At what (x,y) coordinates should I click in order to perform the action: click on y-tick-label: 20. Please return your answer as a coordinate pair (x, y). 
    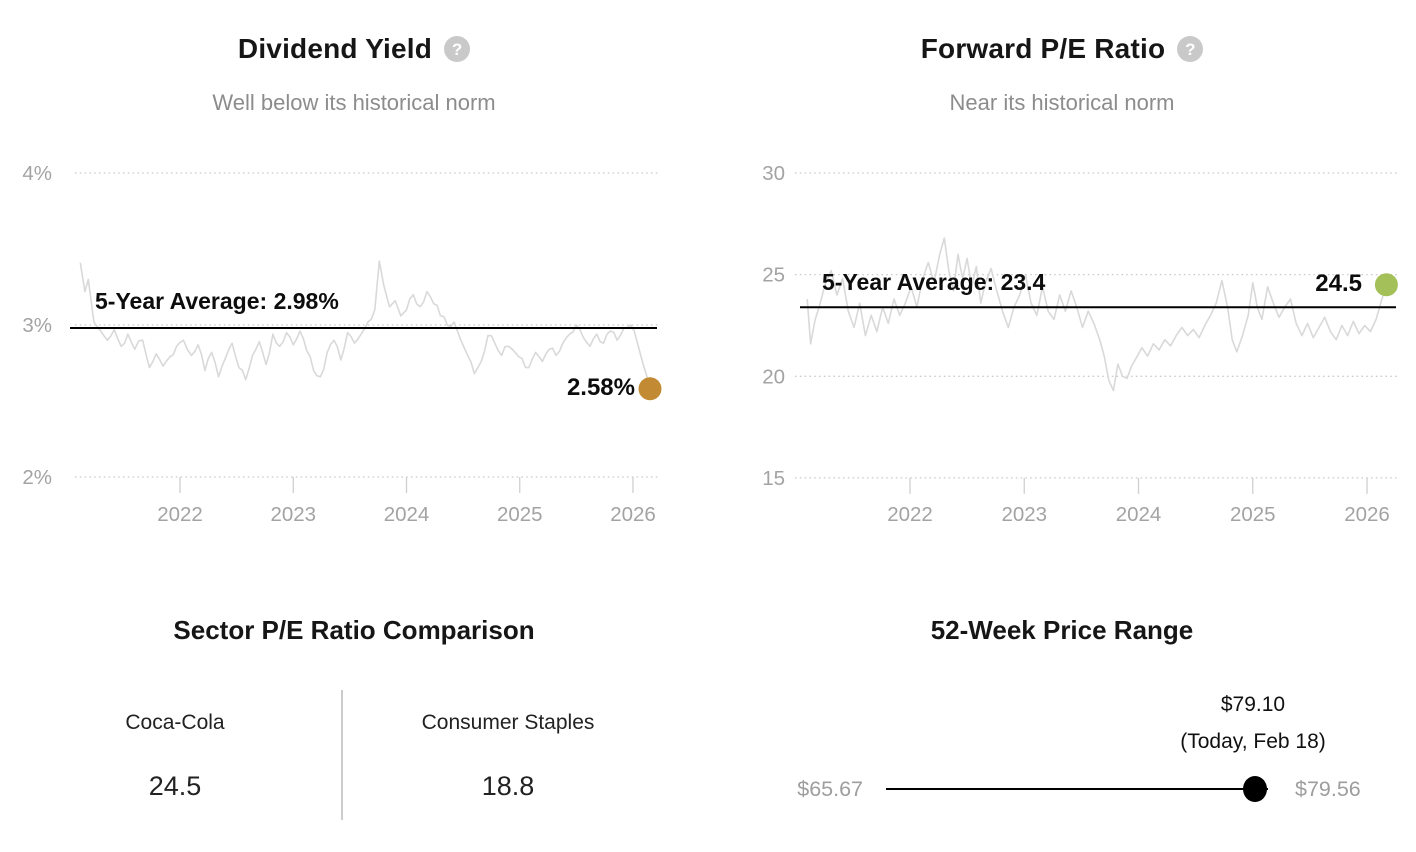
    Looking at the image, I should click on (773, 376).